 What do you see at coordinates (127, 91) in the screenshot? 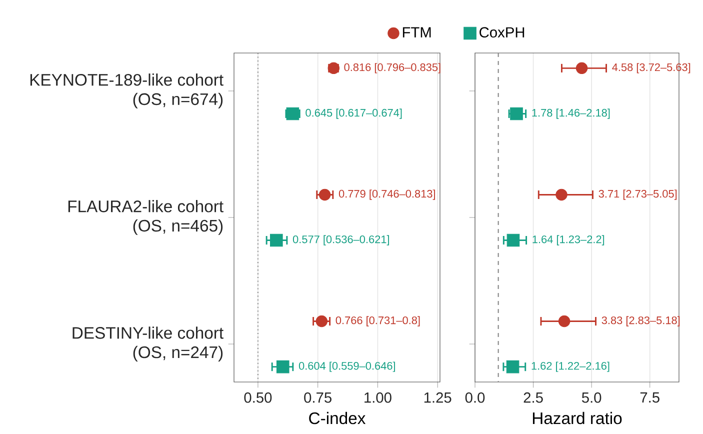
I see `y-tick-label: KEYNOTE-189-like cohort (OS, n=674)` at bounding box center [127, 91].